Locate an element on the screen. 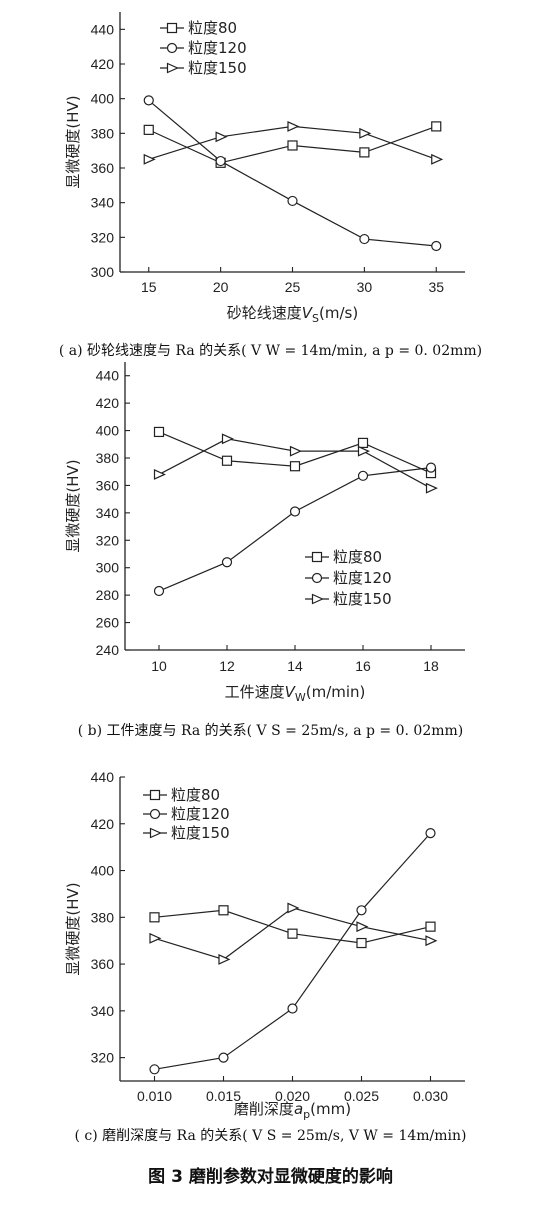  x-axis-label: 工件速度VW(m/min) is located at coordinates (295, 693).